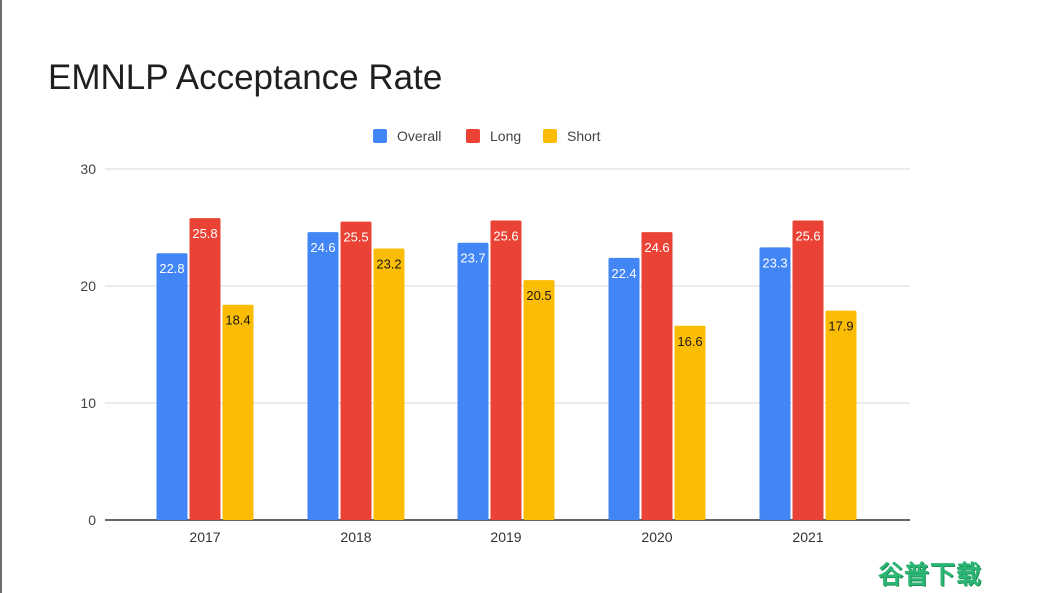  What do you see at coordinates (656, 537) in the screenshot?
I see `x-tick-label: 2020` at bounding box center [656, 537].